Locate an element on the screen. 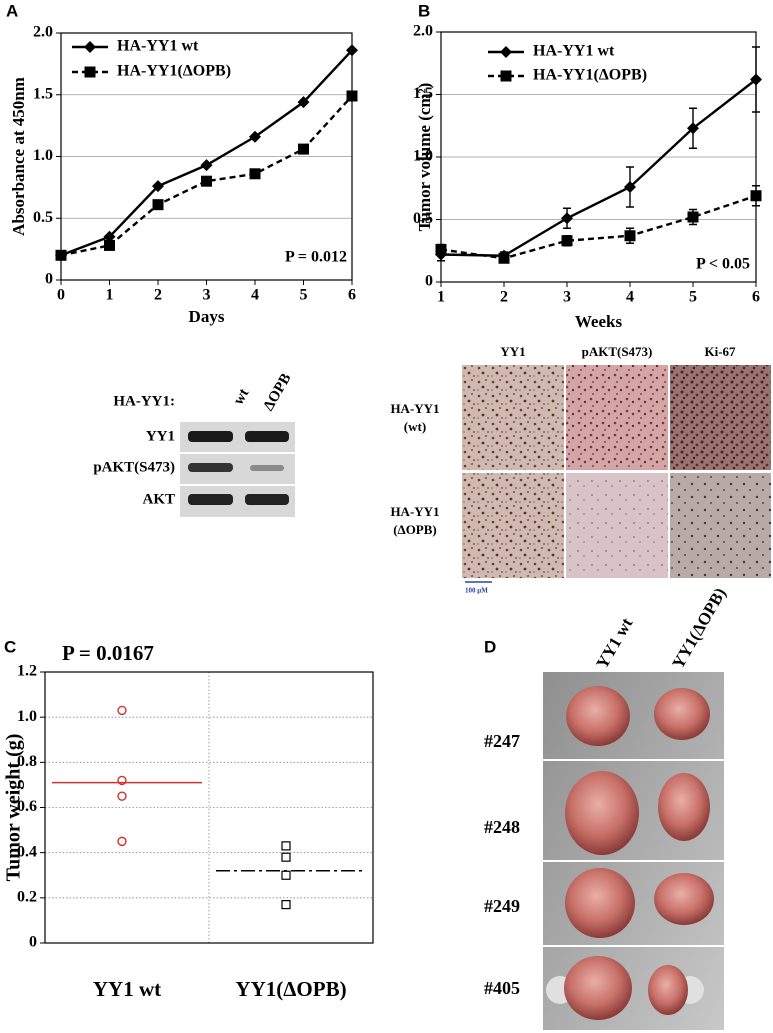  histology-column-label: pAKT(S473) is located at coordinates (617, 351).